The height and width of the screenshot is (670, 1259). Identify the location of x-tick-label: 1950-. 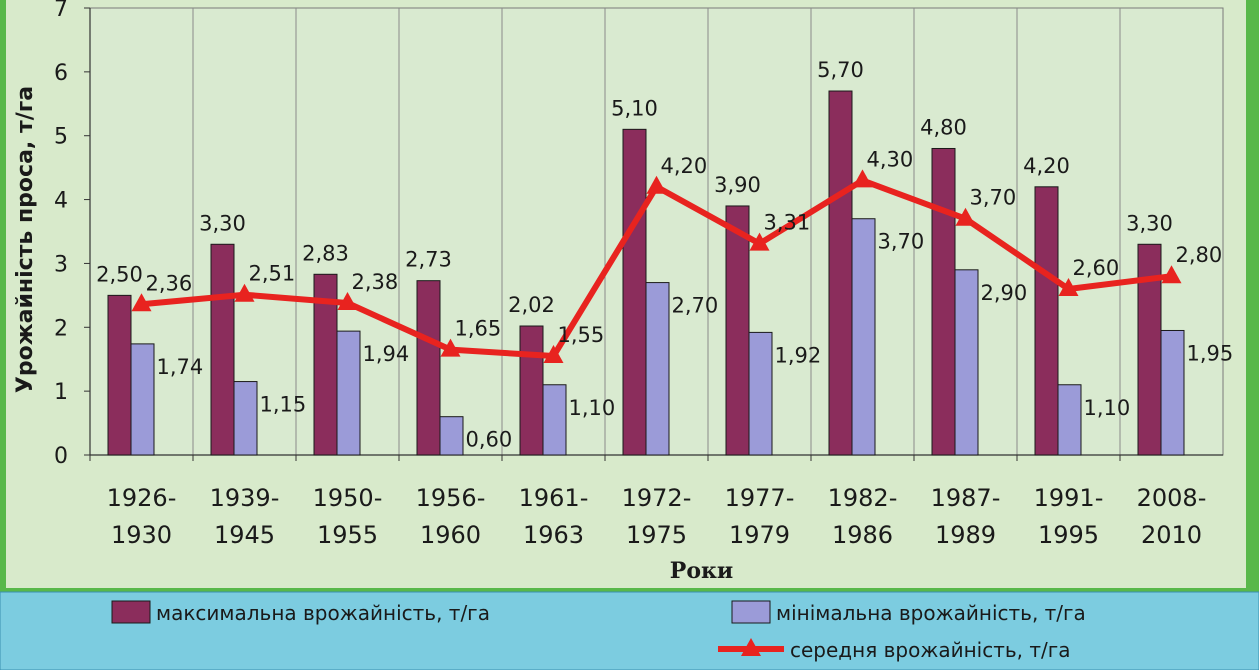
(348, 498).